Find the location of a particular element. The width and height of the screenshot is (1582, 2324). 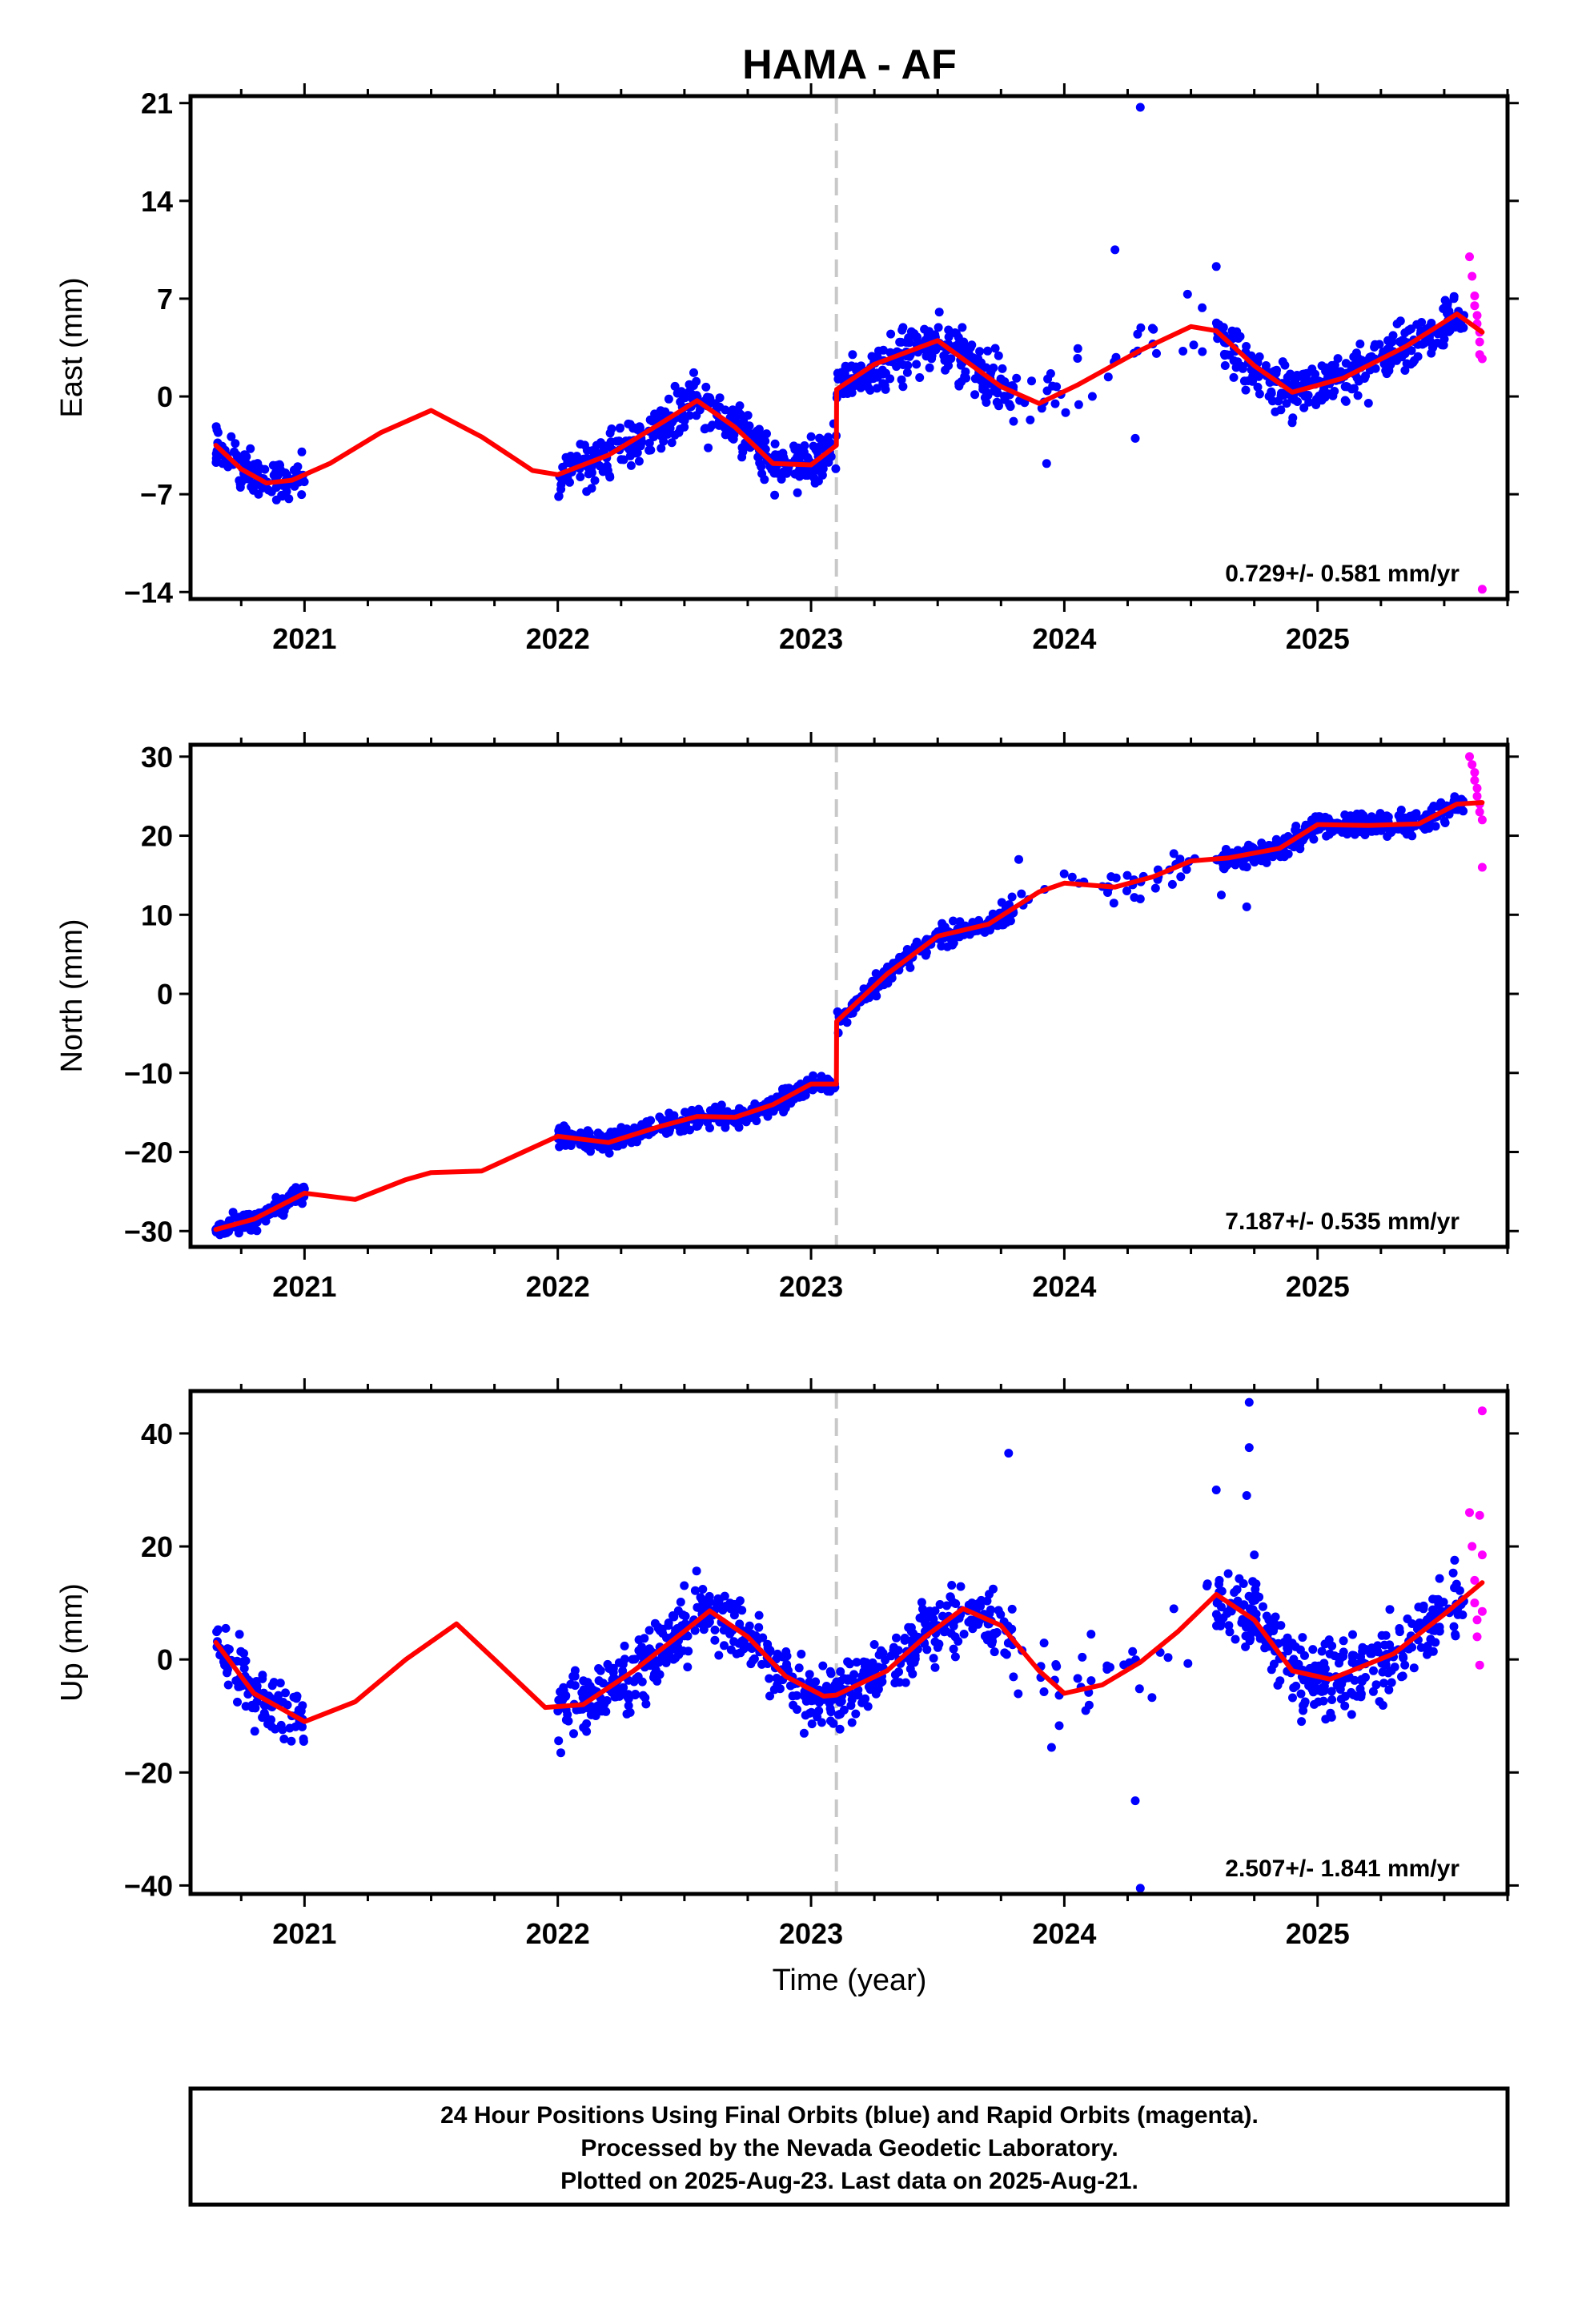

y-tick-label: 0 is located at coordinates (165, 1659).